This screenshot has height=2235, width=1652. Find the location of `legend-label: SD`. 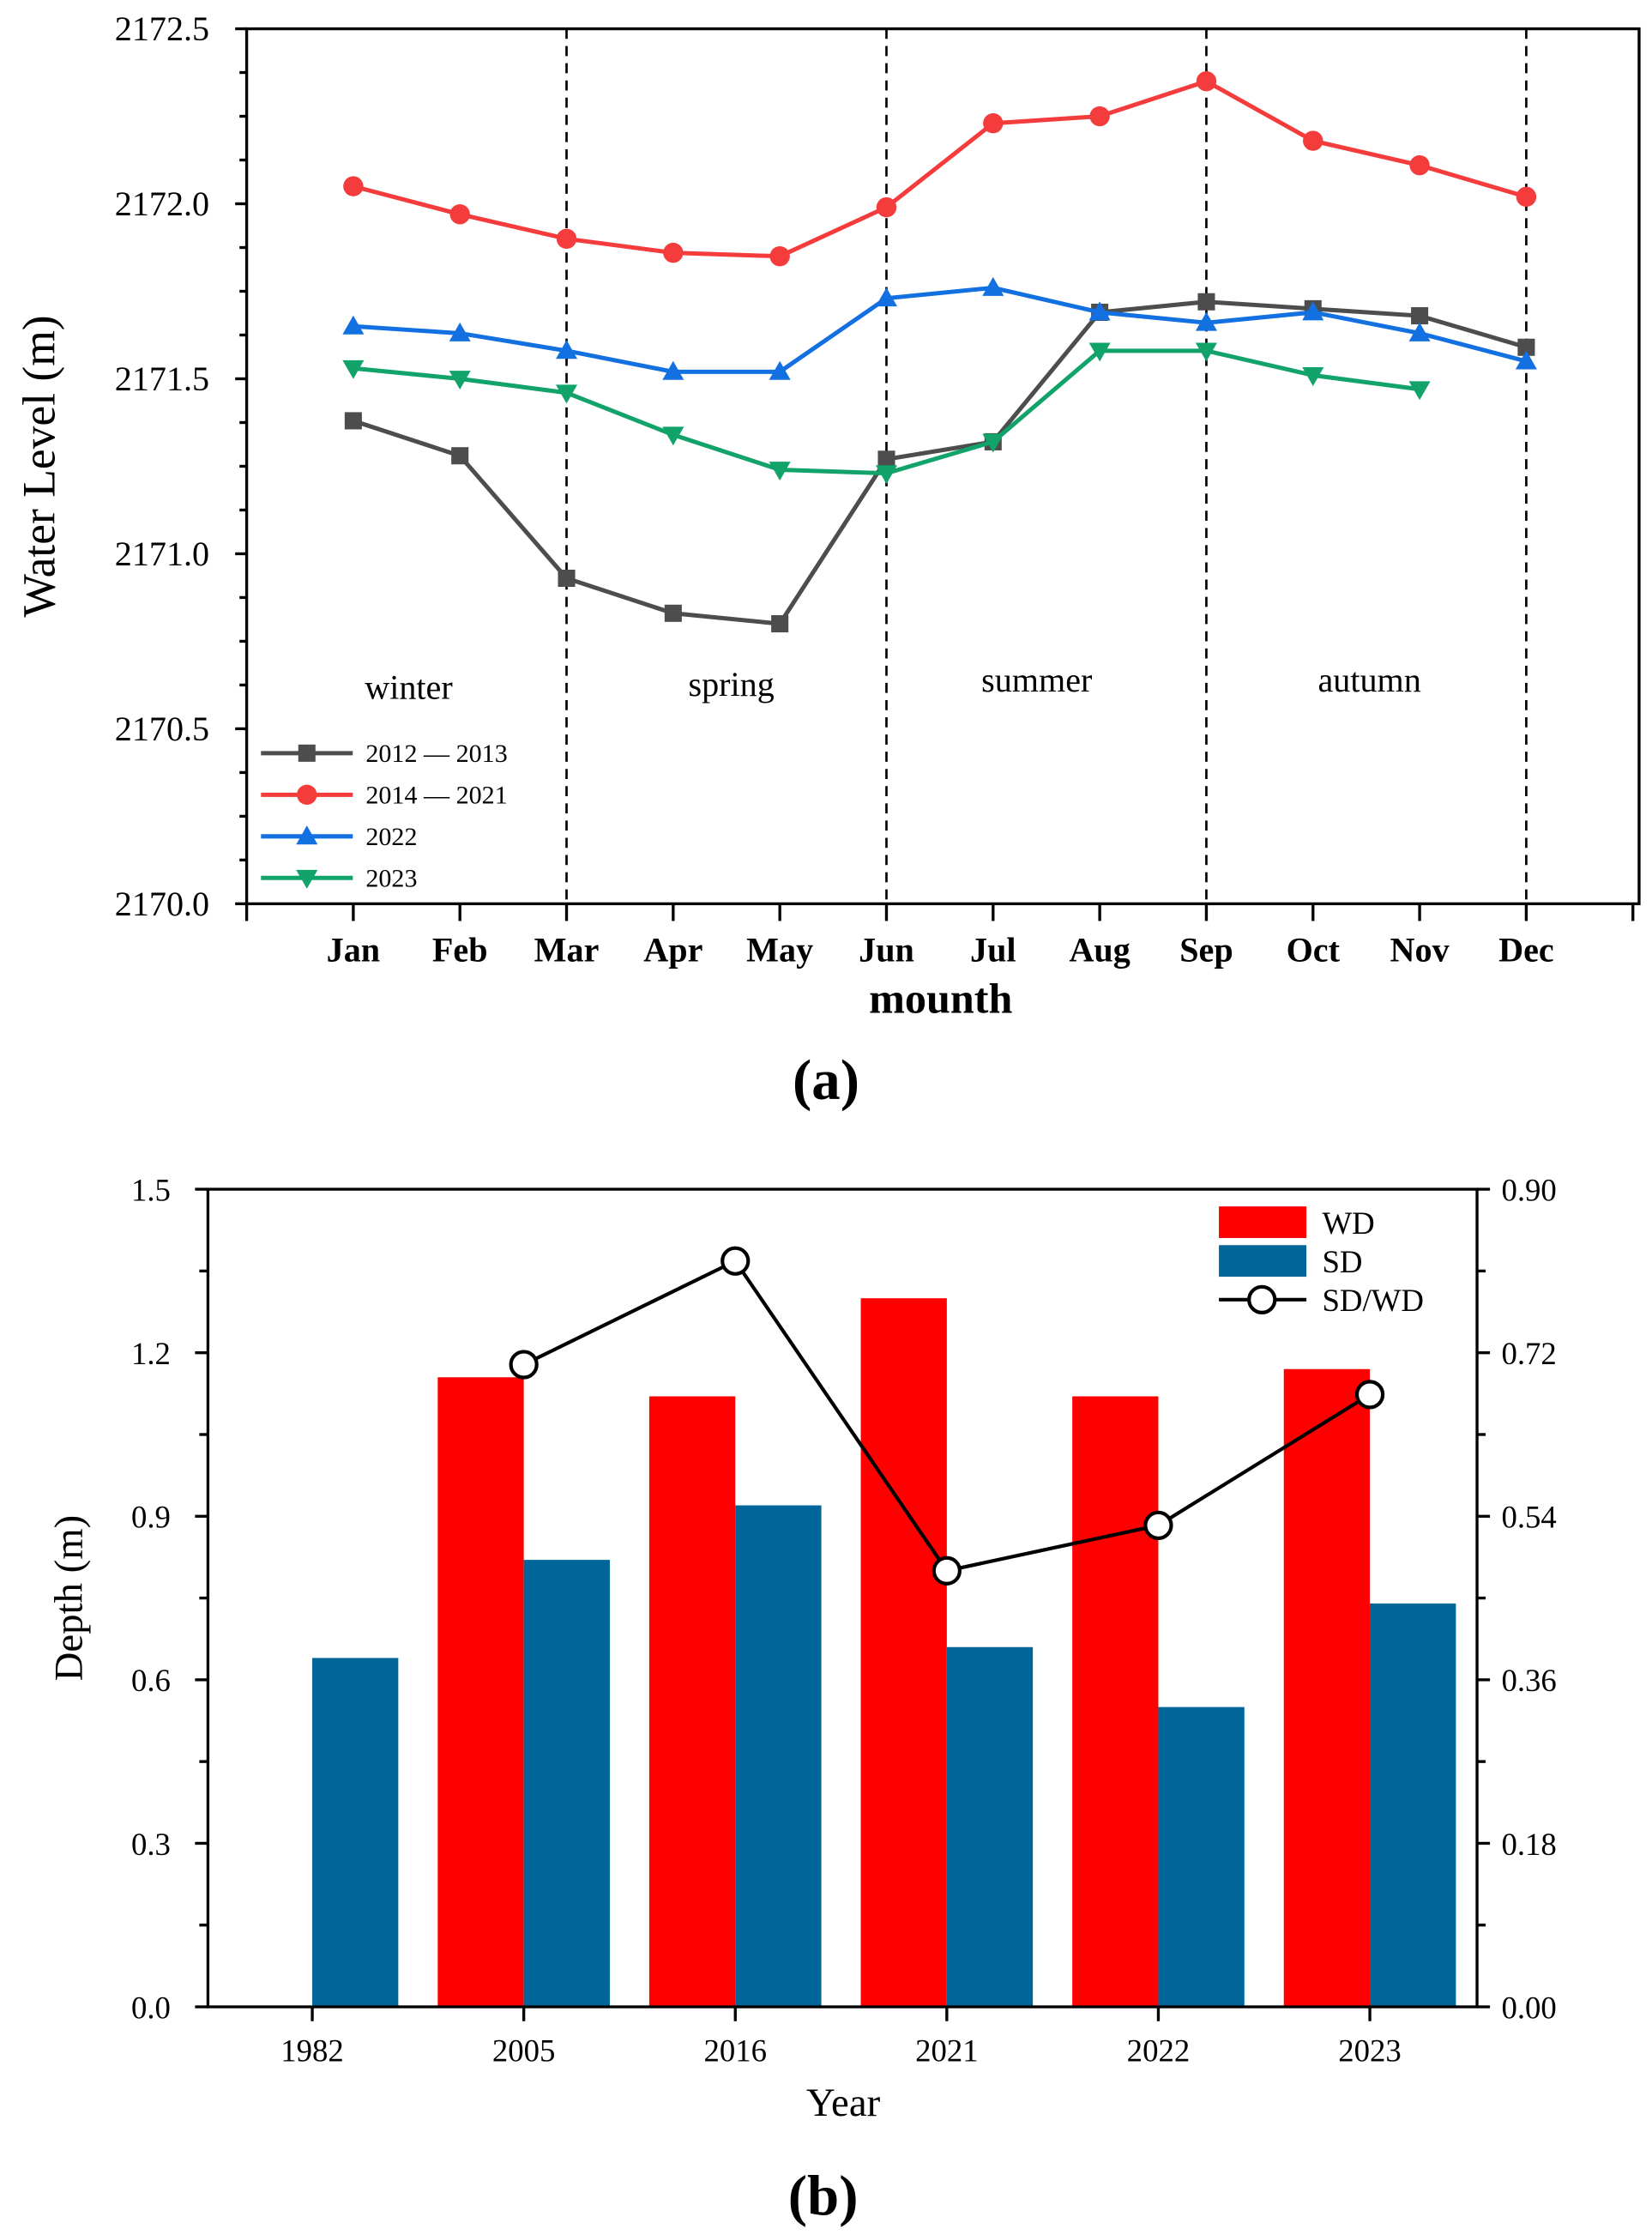

legend-label: SD is located at coordinates (1342, 1262).